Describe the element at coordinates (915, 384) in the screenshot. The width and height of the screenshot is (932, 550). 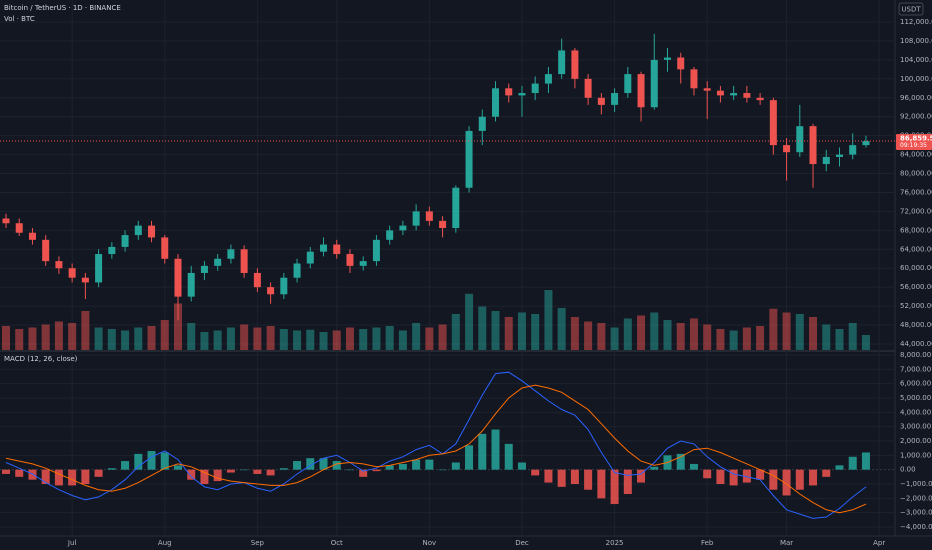
I see `macd-tick-label: 6,000.00` at that location.